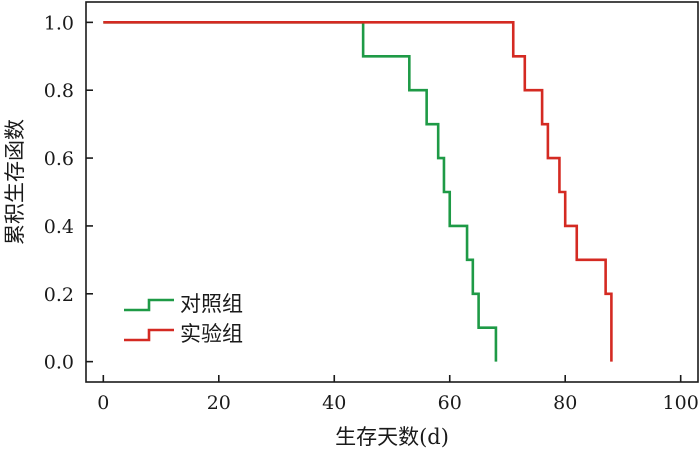  I want to click on y-tick-label: 1.0, so click(59, 23).